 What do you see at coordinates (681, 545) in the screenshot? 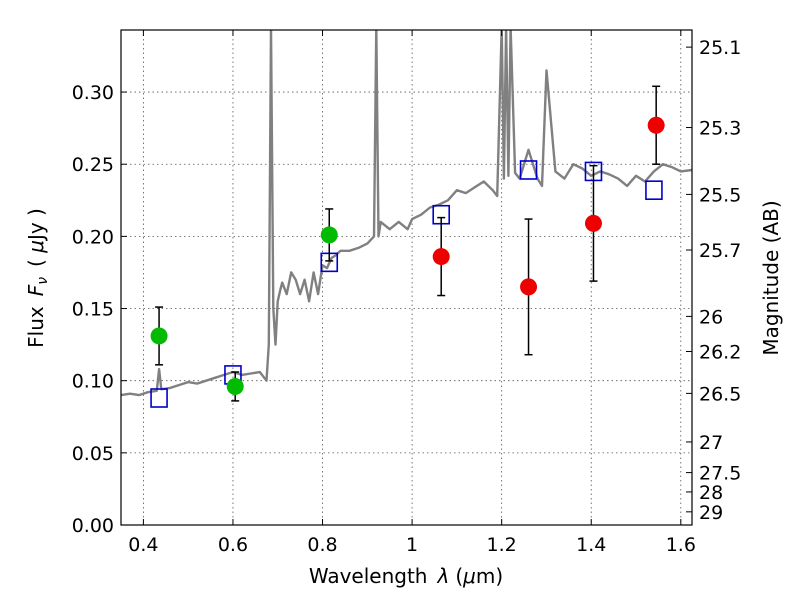
I see `x-tick-label: 1.6` at bounding box center [681, 545].